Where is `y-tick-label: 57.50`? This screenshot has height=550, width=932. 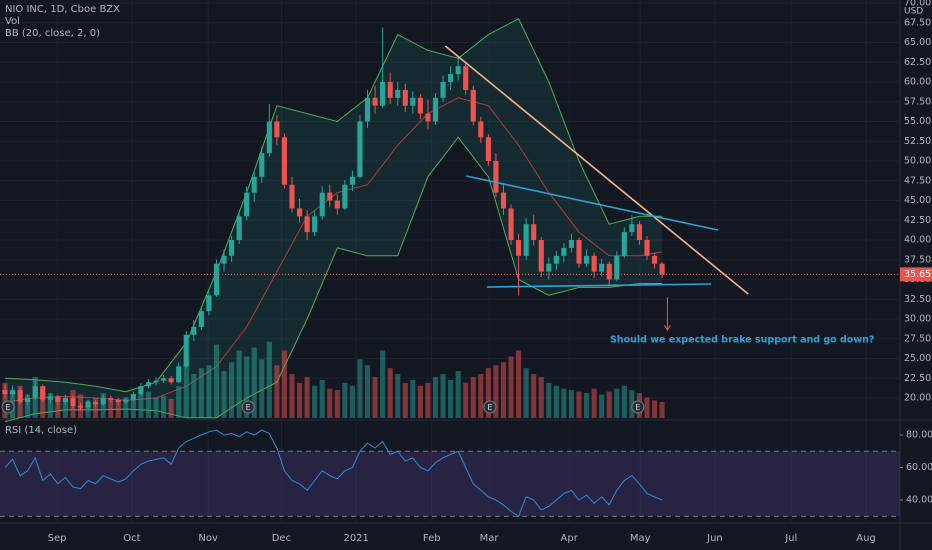 y-tick-label: 57.50 is located at coordinates (917, 101).